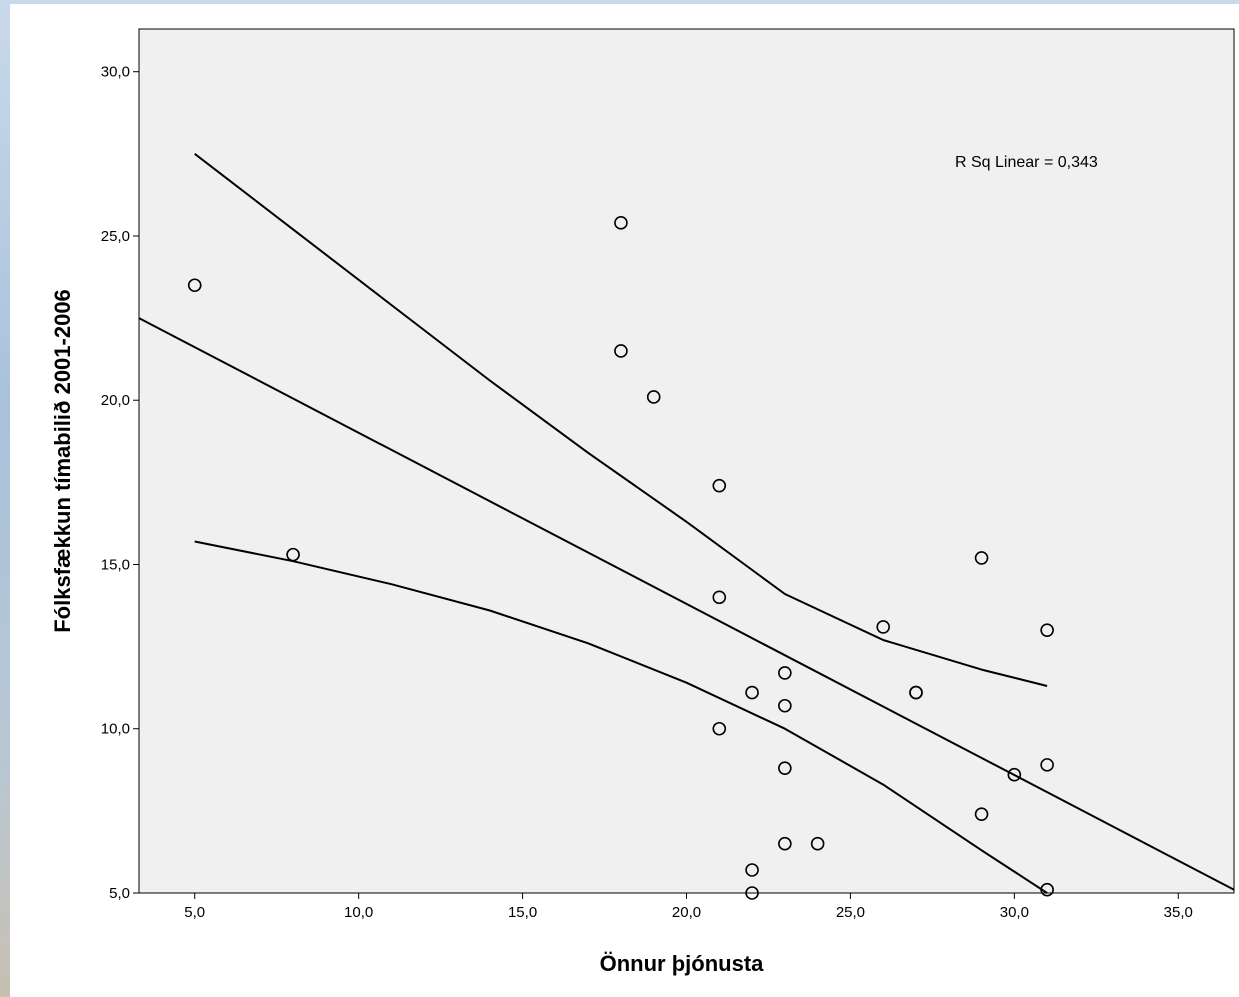 The width and height of the screenshot is (1239, 997). What do you see at coordinates (682, 963) in the screenshot?
I see `x-axis-title: Önnur þjónusta` at bounding box center [682, 963].